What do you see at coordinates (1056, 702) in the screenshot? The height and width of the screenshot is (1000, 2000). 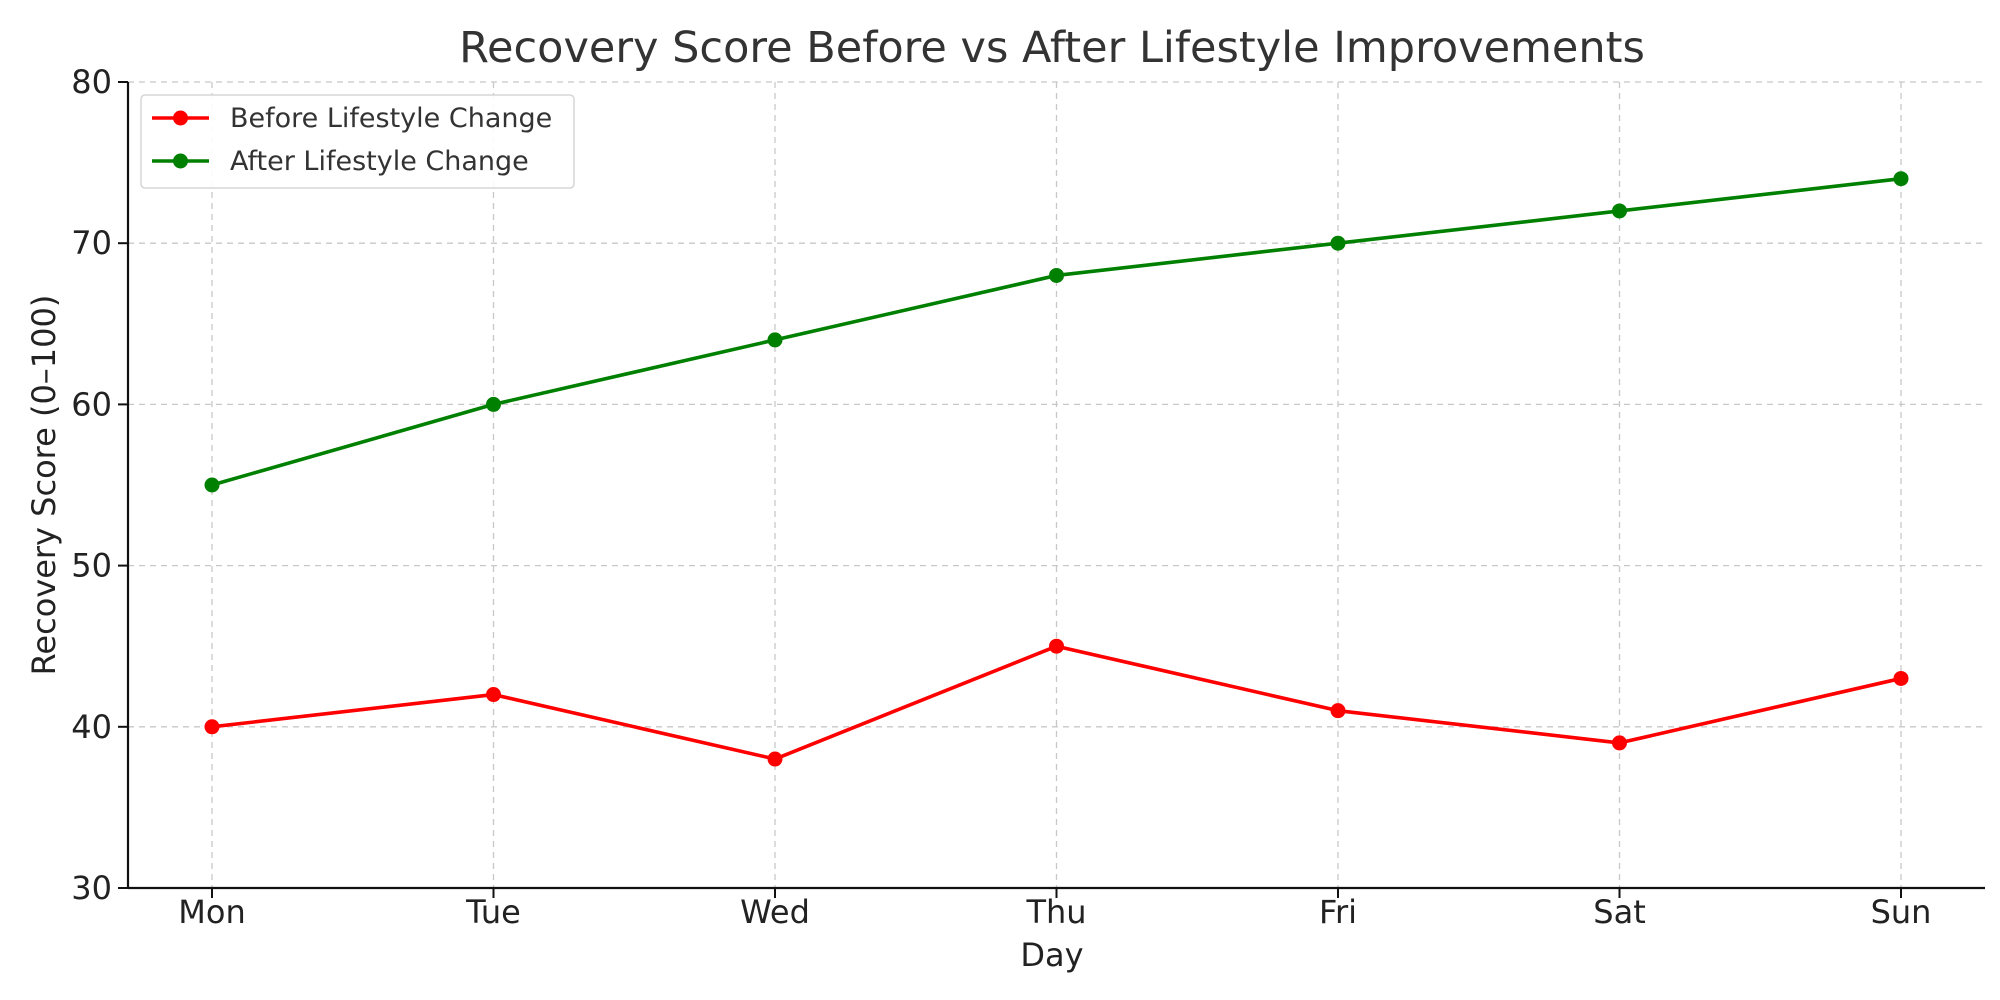 I see `series-before-lifestyle-change` at bounding box center [1056, 702].